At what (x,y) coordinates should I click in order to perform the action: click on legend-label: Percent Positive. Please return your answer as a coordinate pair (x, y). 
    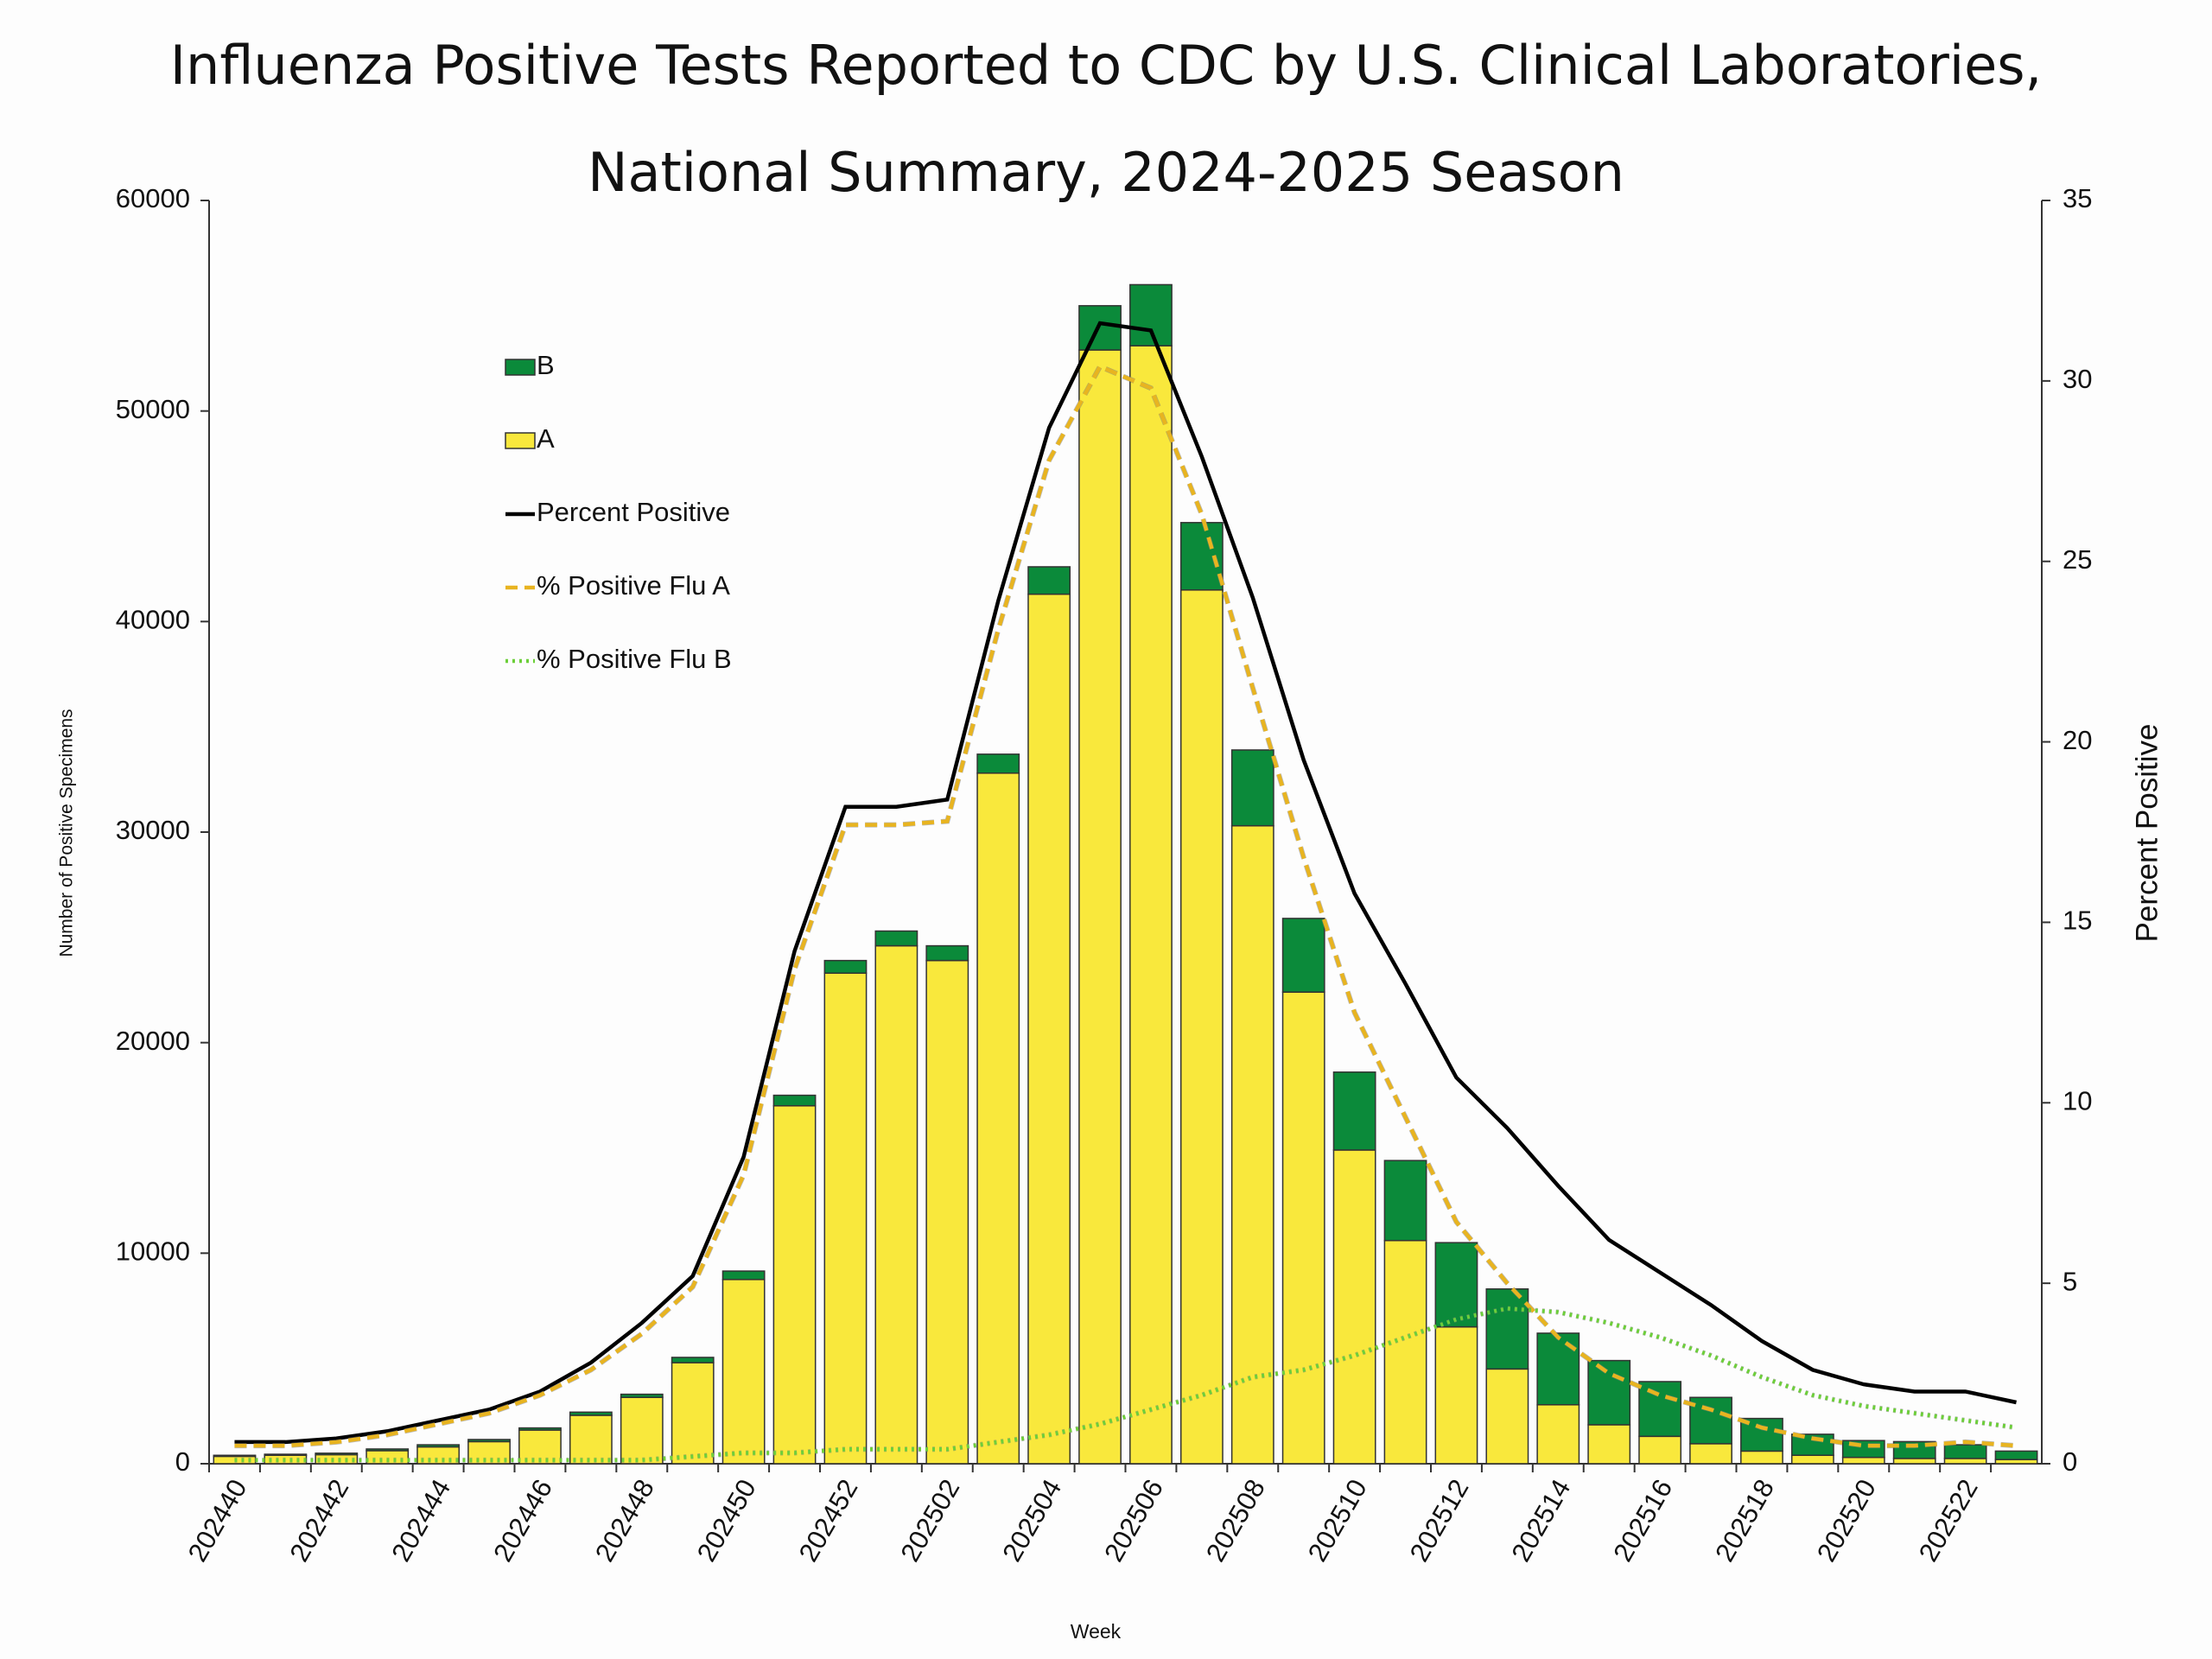
    Looking at the image, I should click on (633, 512).